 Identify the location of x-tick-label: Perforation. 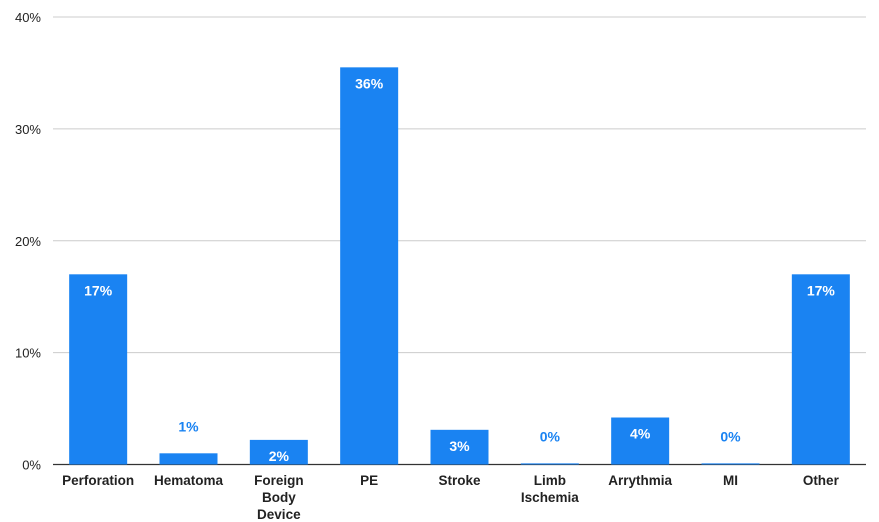
(98, 480).